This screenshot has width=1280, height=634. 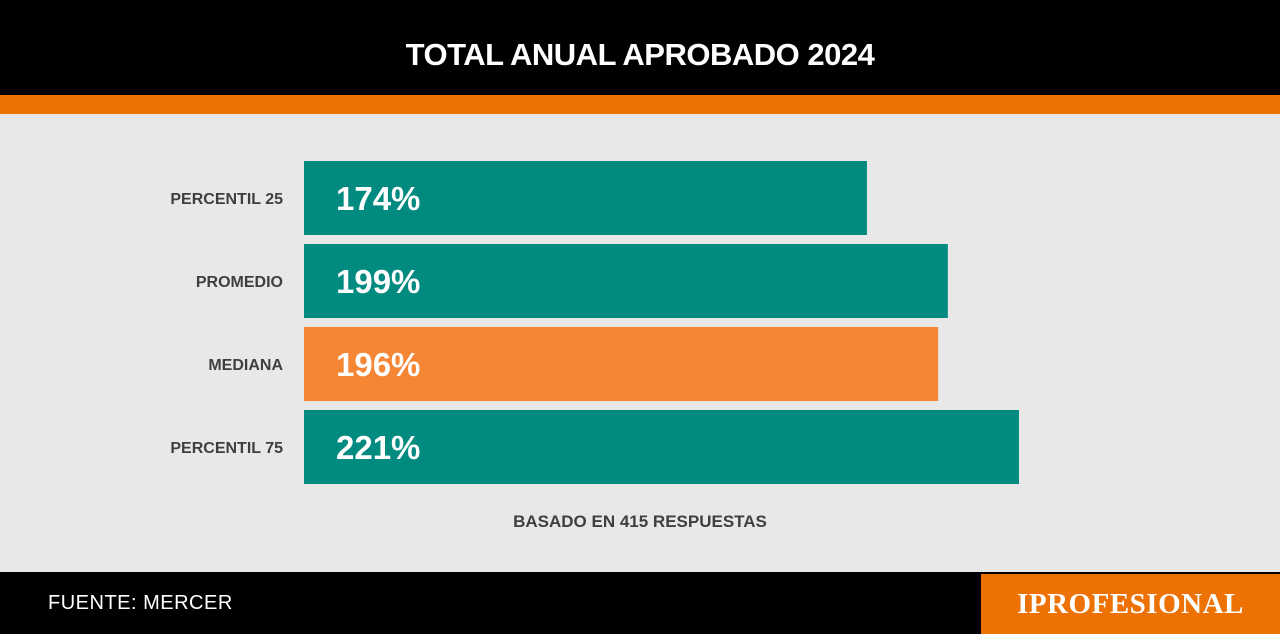 What do you see at coordinates (640, 521) in the screenshot?
I see `sample-note: BASADO EN 415 RESPUESTAS` at bounding box center [640, 521].